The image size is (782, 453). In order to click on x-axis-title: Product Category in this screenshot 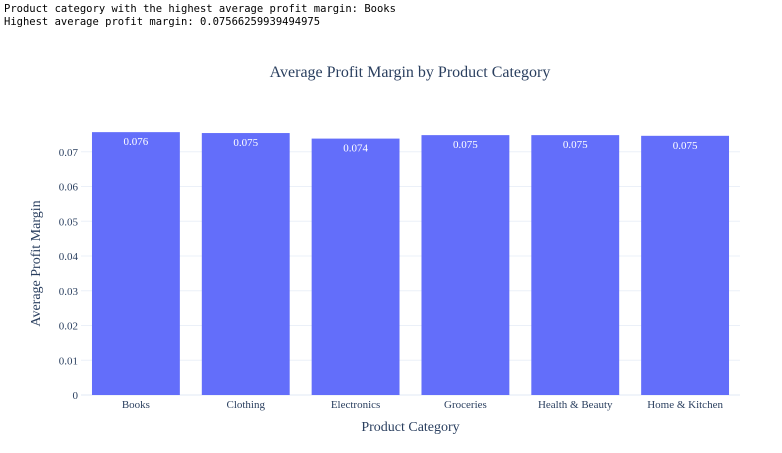, I will do `click(410, 427)`.